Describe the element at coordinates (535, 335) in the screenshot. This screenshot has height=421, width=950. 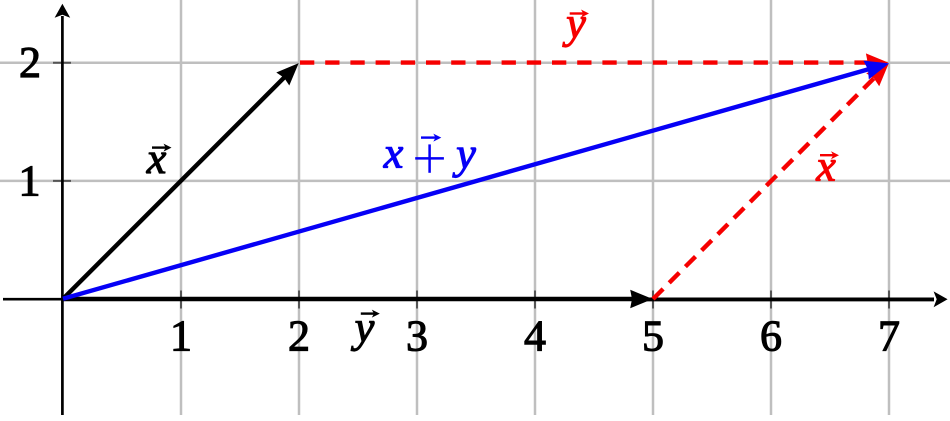
I see `svg-text: 4` at that location.